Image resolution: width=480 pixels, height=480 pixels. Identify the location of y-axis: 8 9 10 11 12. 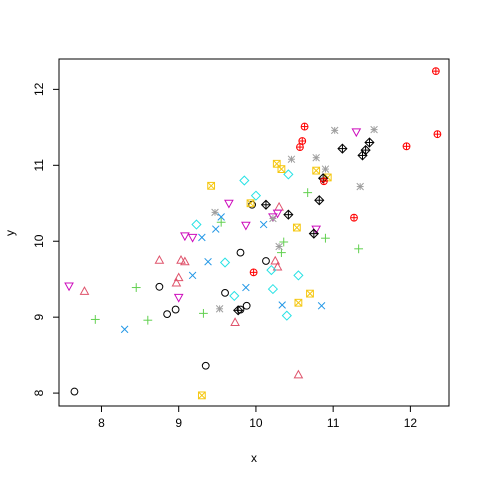
(45, 239).